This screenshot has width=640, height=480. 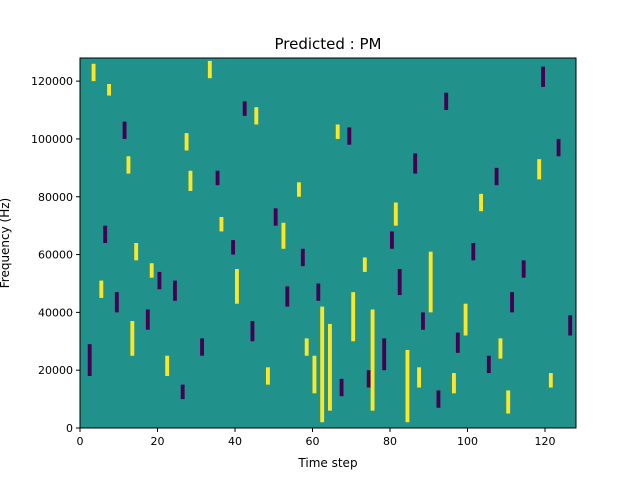 I want to click on x-tick-label: 0, so click(x=80, y=441).